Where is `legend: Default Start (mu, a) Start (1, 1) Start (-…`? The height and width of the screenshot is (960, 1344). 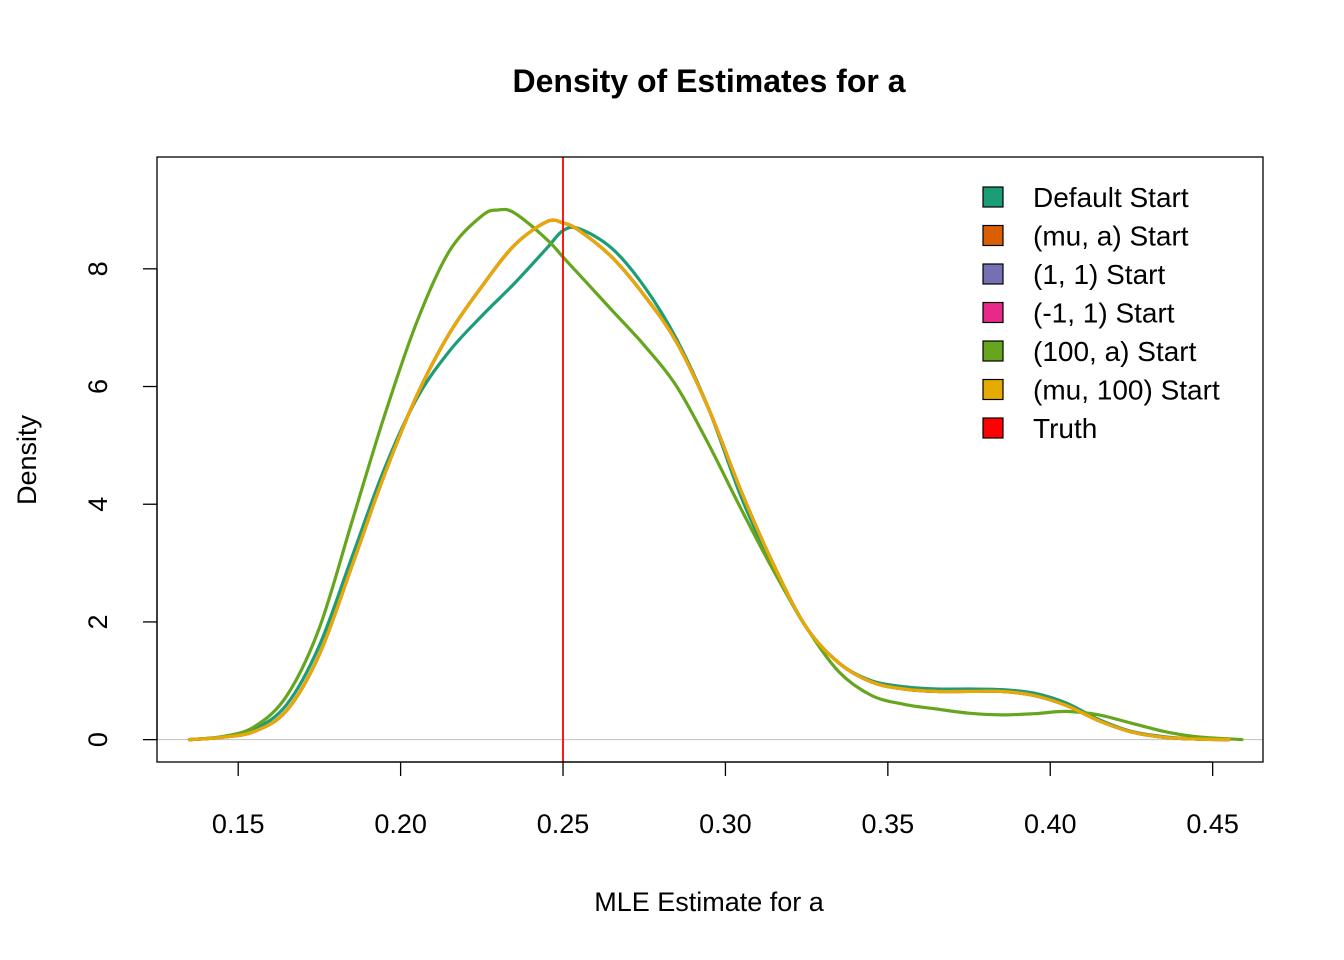 legend: Default Start (mu, a) Start (1, 1) Start (-… is located at coordinates (1101, 313).